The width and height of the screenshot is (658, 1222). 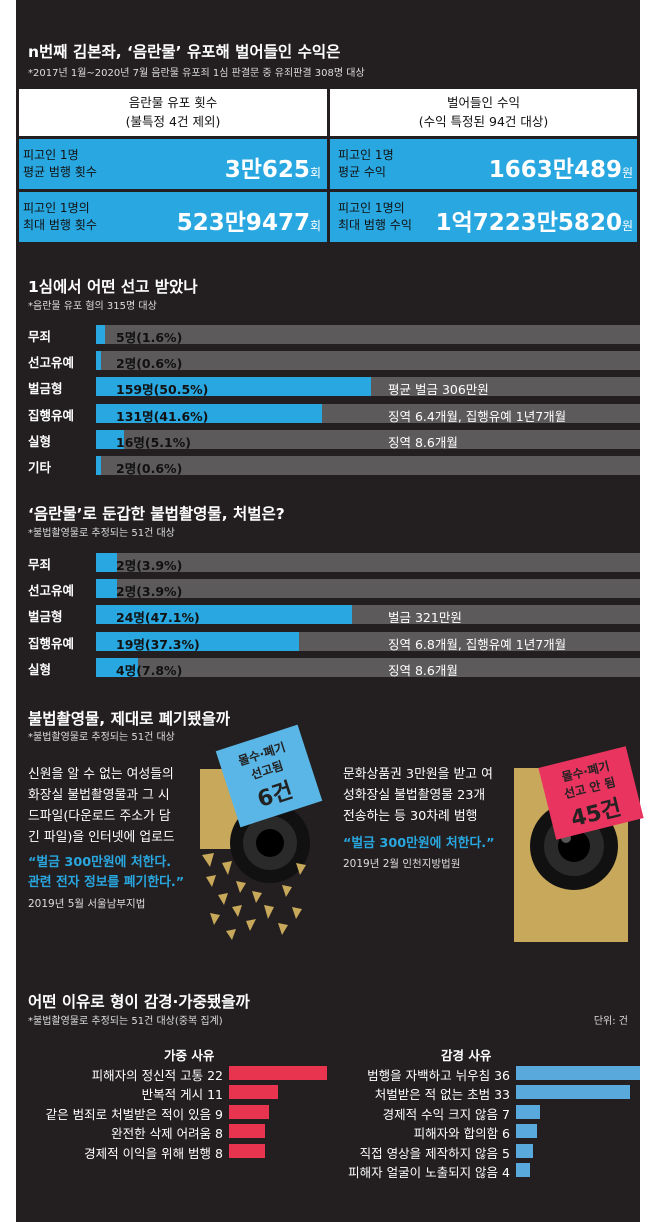 What do you see at coordinates (315, 226) in the screenshot?
I see `col1-row2-unit: 회` at bounding box center [315, 226].